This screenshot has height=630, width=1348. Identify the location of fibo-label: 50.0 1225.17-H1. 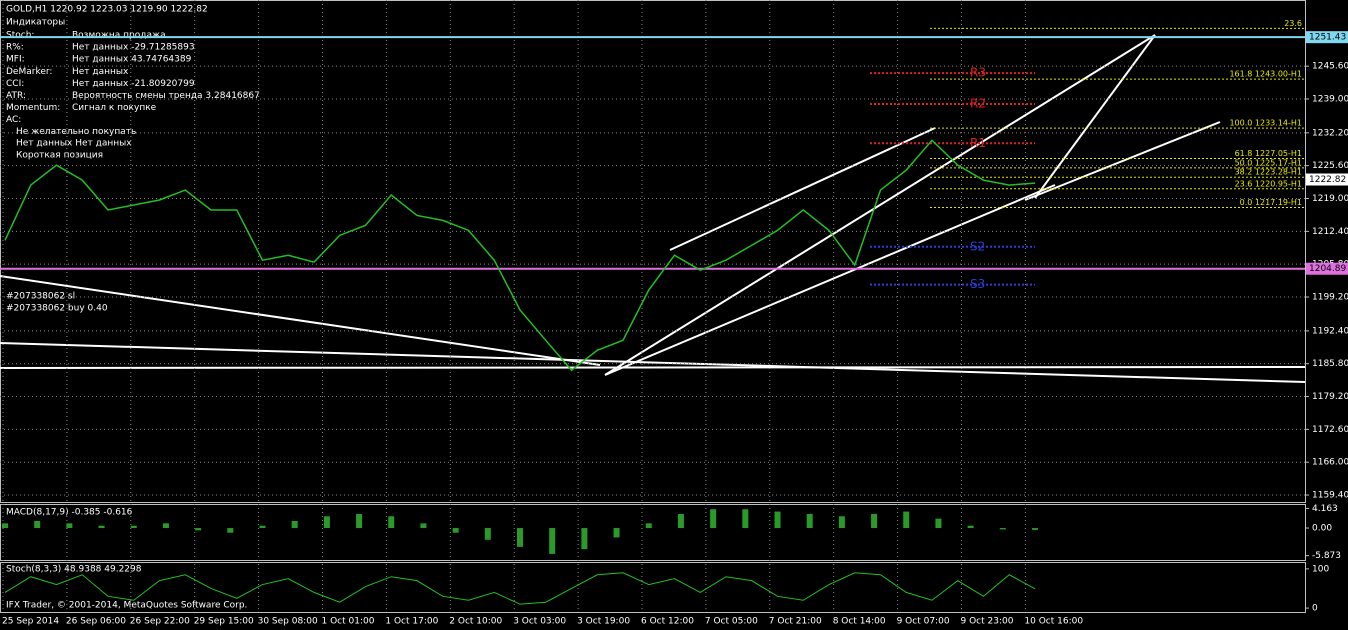
(1268, 162).